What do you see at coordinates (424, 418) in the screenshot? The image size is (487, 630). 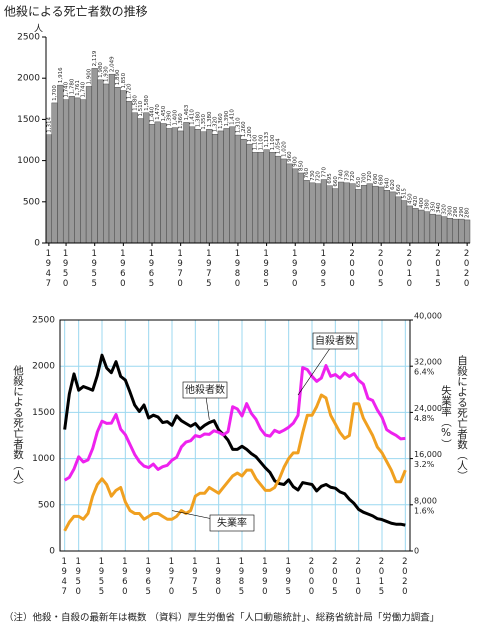 I see `y3-tick-label: 4.8%` at bounding box center [424, 418].